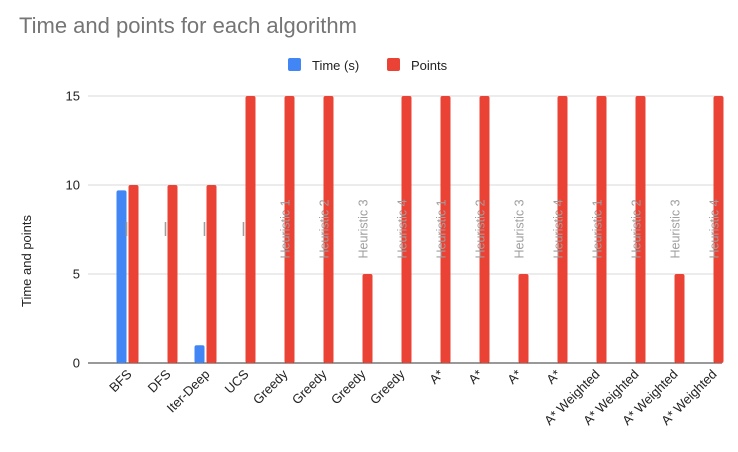 This screenshot has height=452, width=738. Describe the element at coordinates (335, 65) in the screenshot. I see `legend-label: Time (s)` at that location.